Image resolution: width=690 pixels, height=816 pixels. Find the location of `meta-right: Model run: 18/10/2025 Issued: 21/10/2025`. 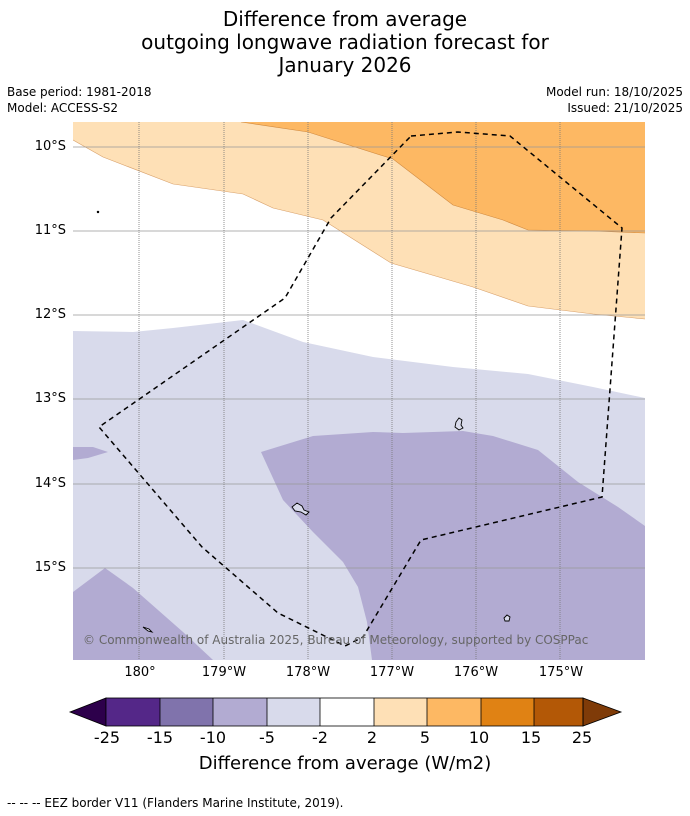

meta-right: Model run: 18/10/2025 Issued: 21/10/2025 is located at coordinates (614, 100).